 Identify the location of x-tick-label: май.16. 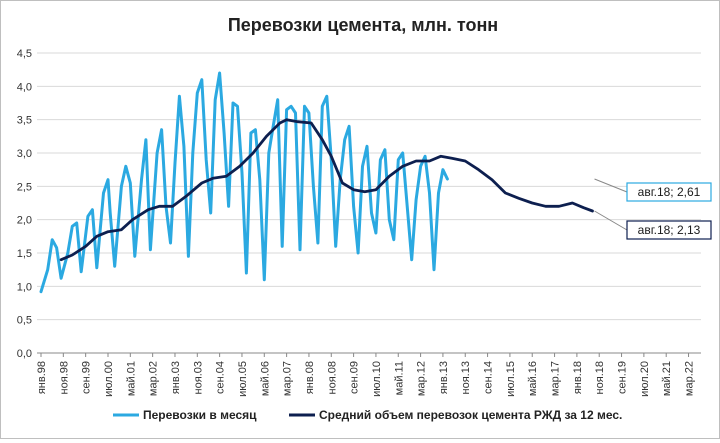
(533, 378).